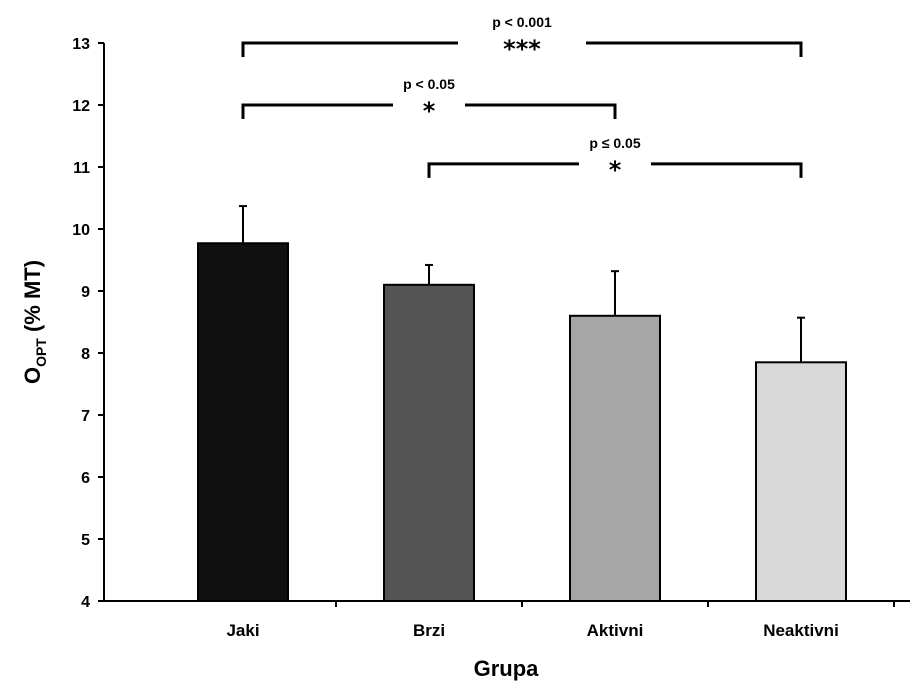  What do you see at coordinates (85, 354) in the screenshot?
I see `y-tick-label: 8` at bounding box center [85, 354].